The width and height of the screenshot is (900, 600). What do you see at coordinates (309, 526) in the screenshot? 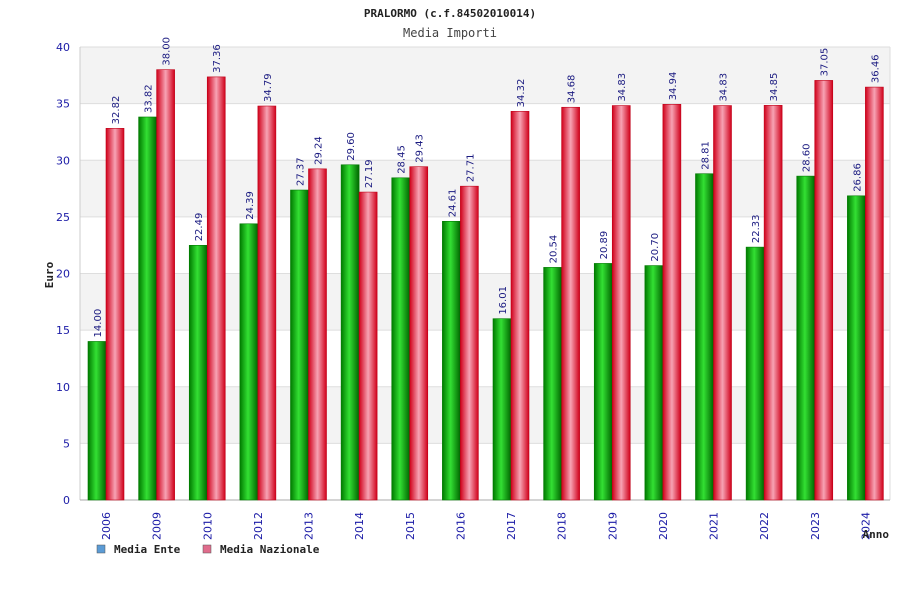
I see `x-tick-label: 2013` at bounding box center [309, 526].